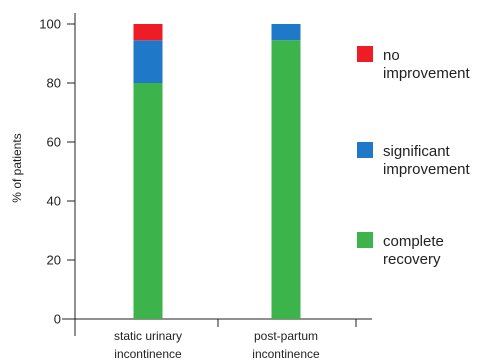 The height and width of the screenshot is (363, 491). What do you see at coordinates (54, 201) in the screenshot?
I see `y-tick-label: 40` at bounding box center [54, 201].